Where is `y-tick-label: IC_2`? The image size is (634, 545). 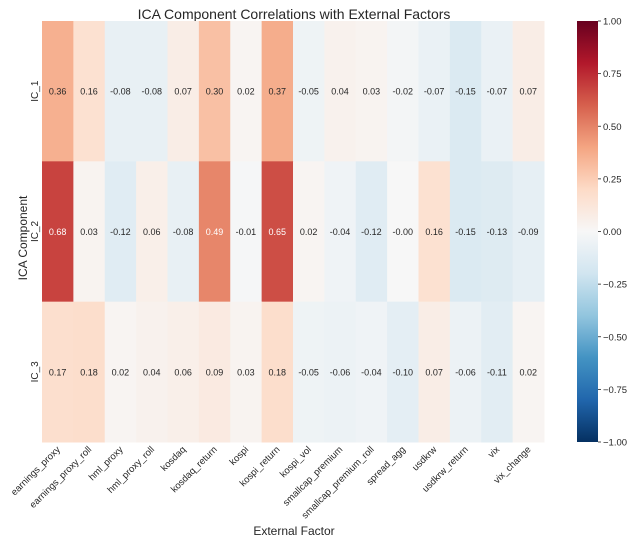 y-tick-label: IC_2 is located at coordinates (35, 231).